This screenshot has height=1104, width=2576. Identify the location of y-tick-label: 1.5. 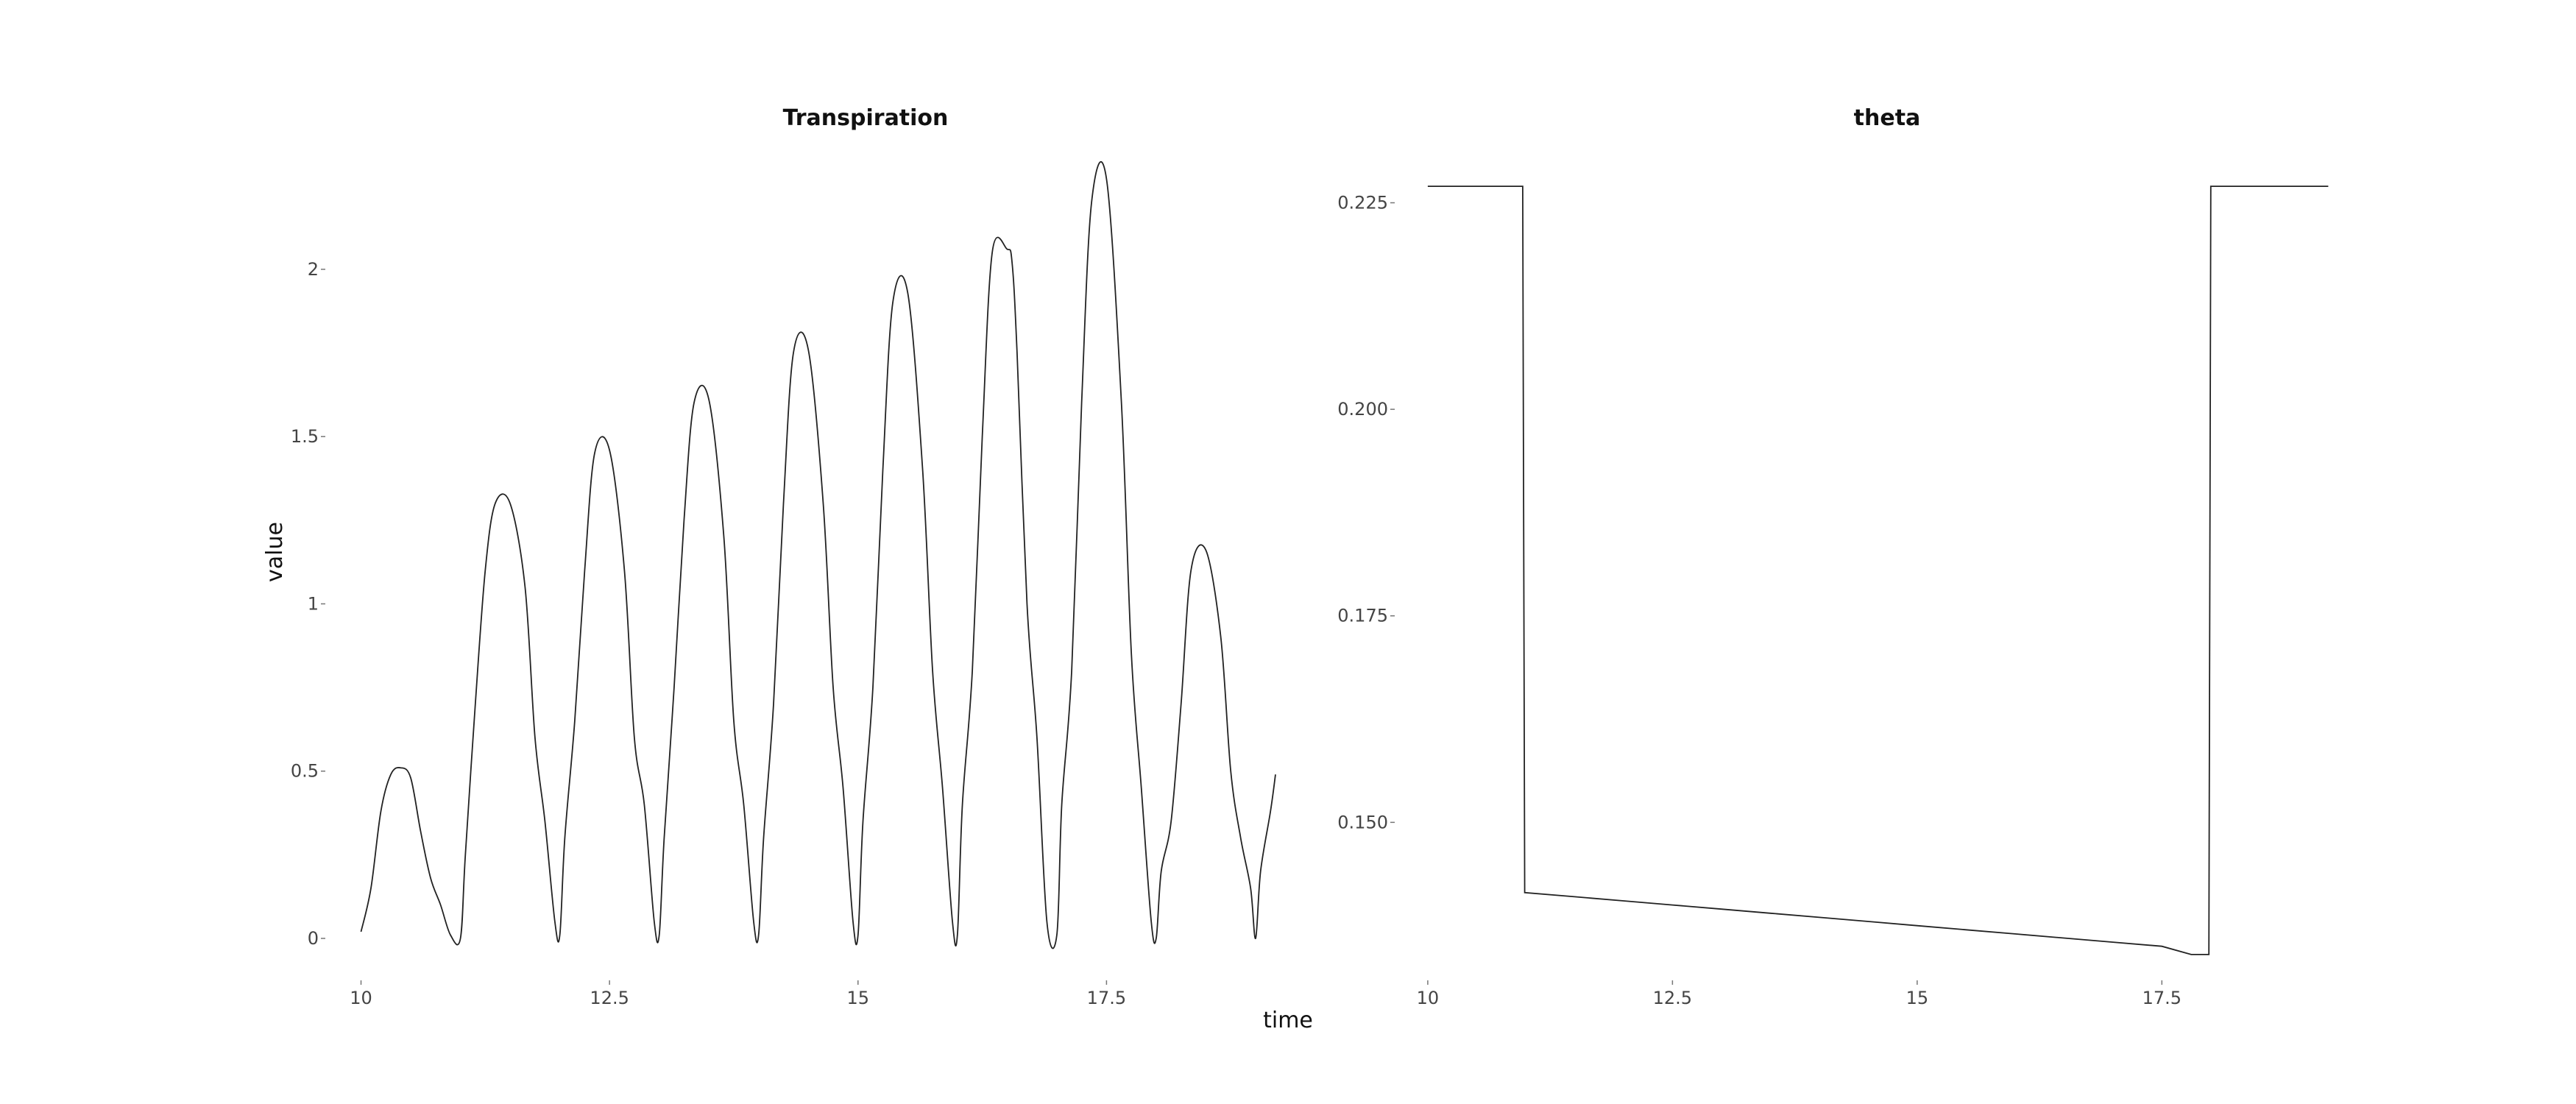
(305, 436).